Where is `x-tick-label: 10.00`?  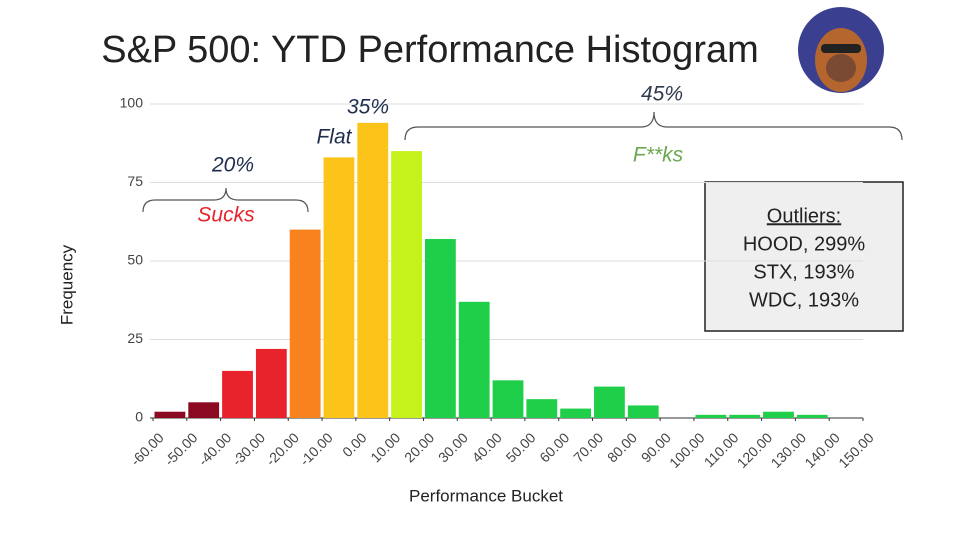
x-tick-label: 10.00 is located at coordinates (385, 447).